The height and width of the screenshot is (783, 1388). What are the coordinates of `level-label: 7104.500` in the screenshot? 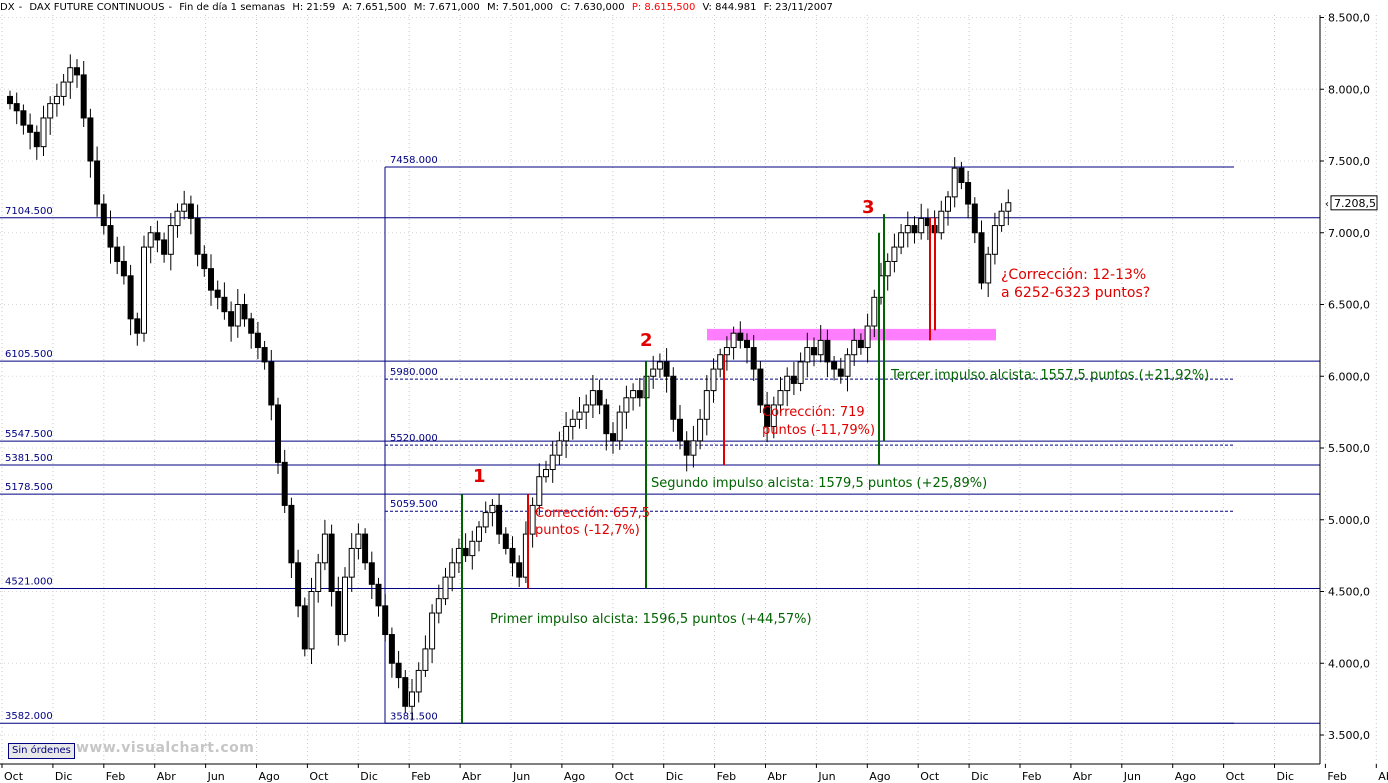 It's located at (29, 211).